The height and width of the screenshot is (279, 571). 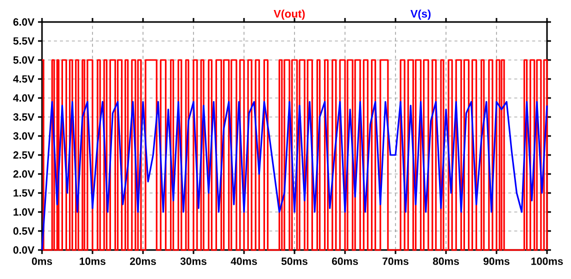 I want to click on y-tick-label: 2.5V, so click(x=23, y=155).